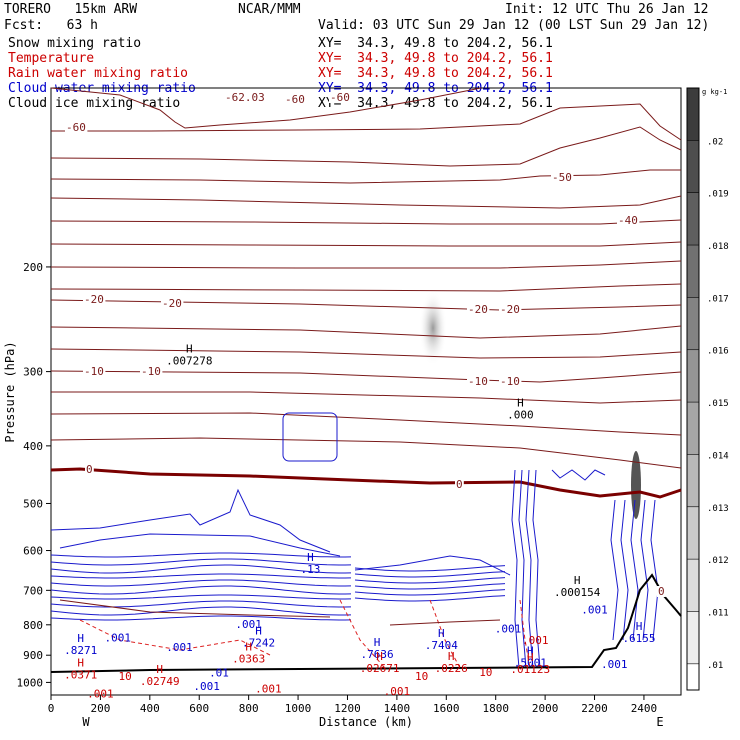 Image resolution: width=740 pixels, height=740 pixels. I want to click on legend-xy: XY= 34.3, 49.8 to 204.2, 56.1, so click(435, 58).